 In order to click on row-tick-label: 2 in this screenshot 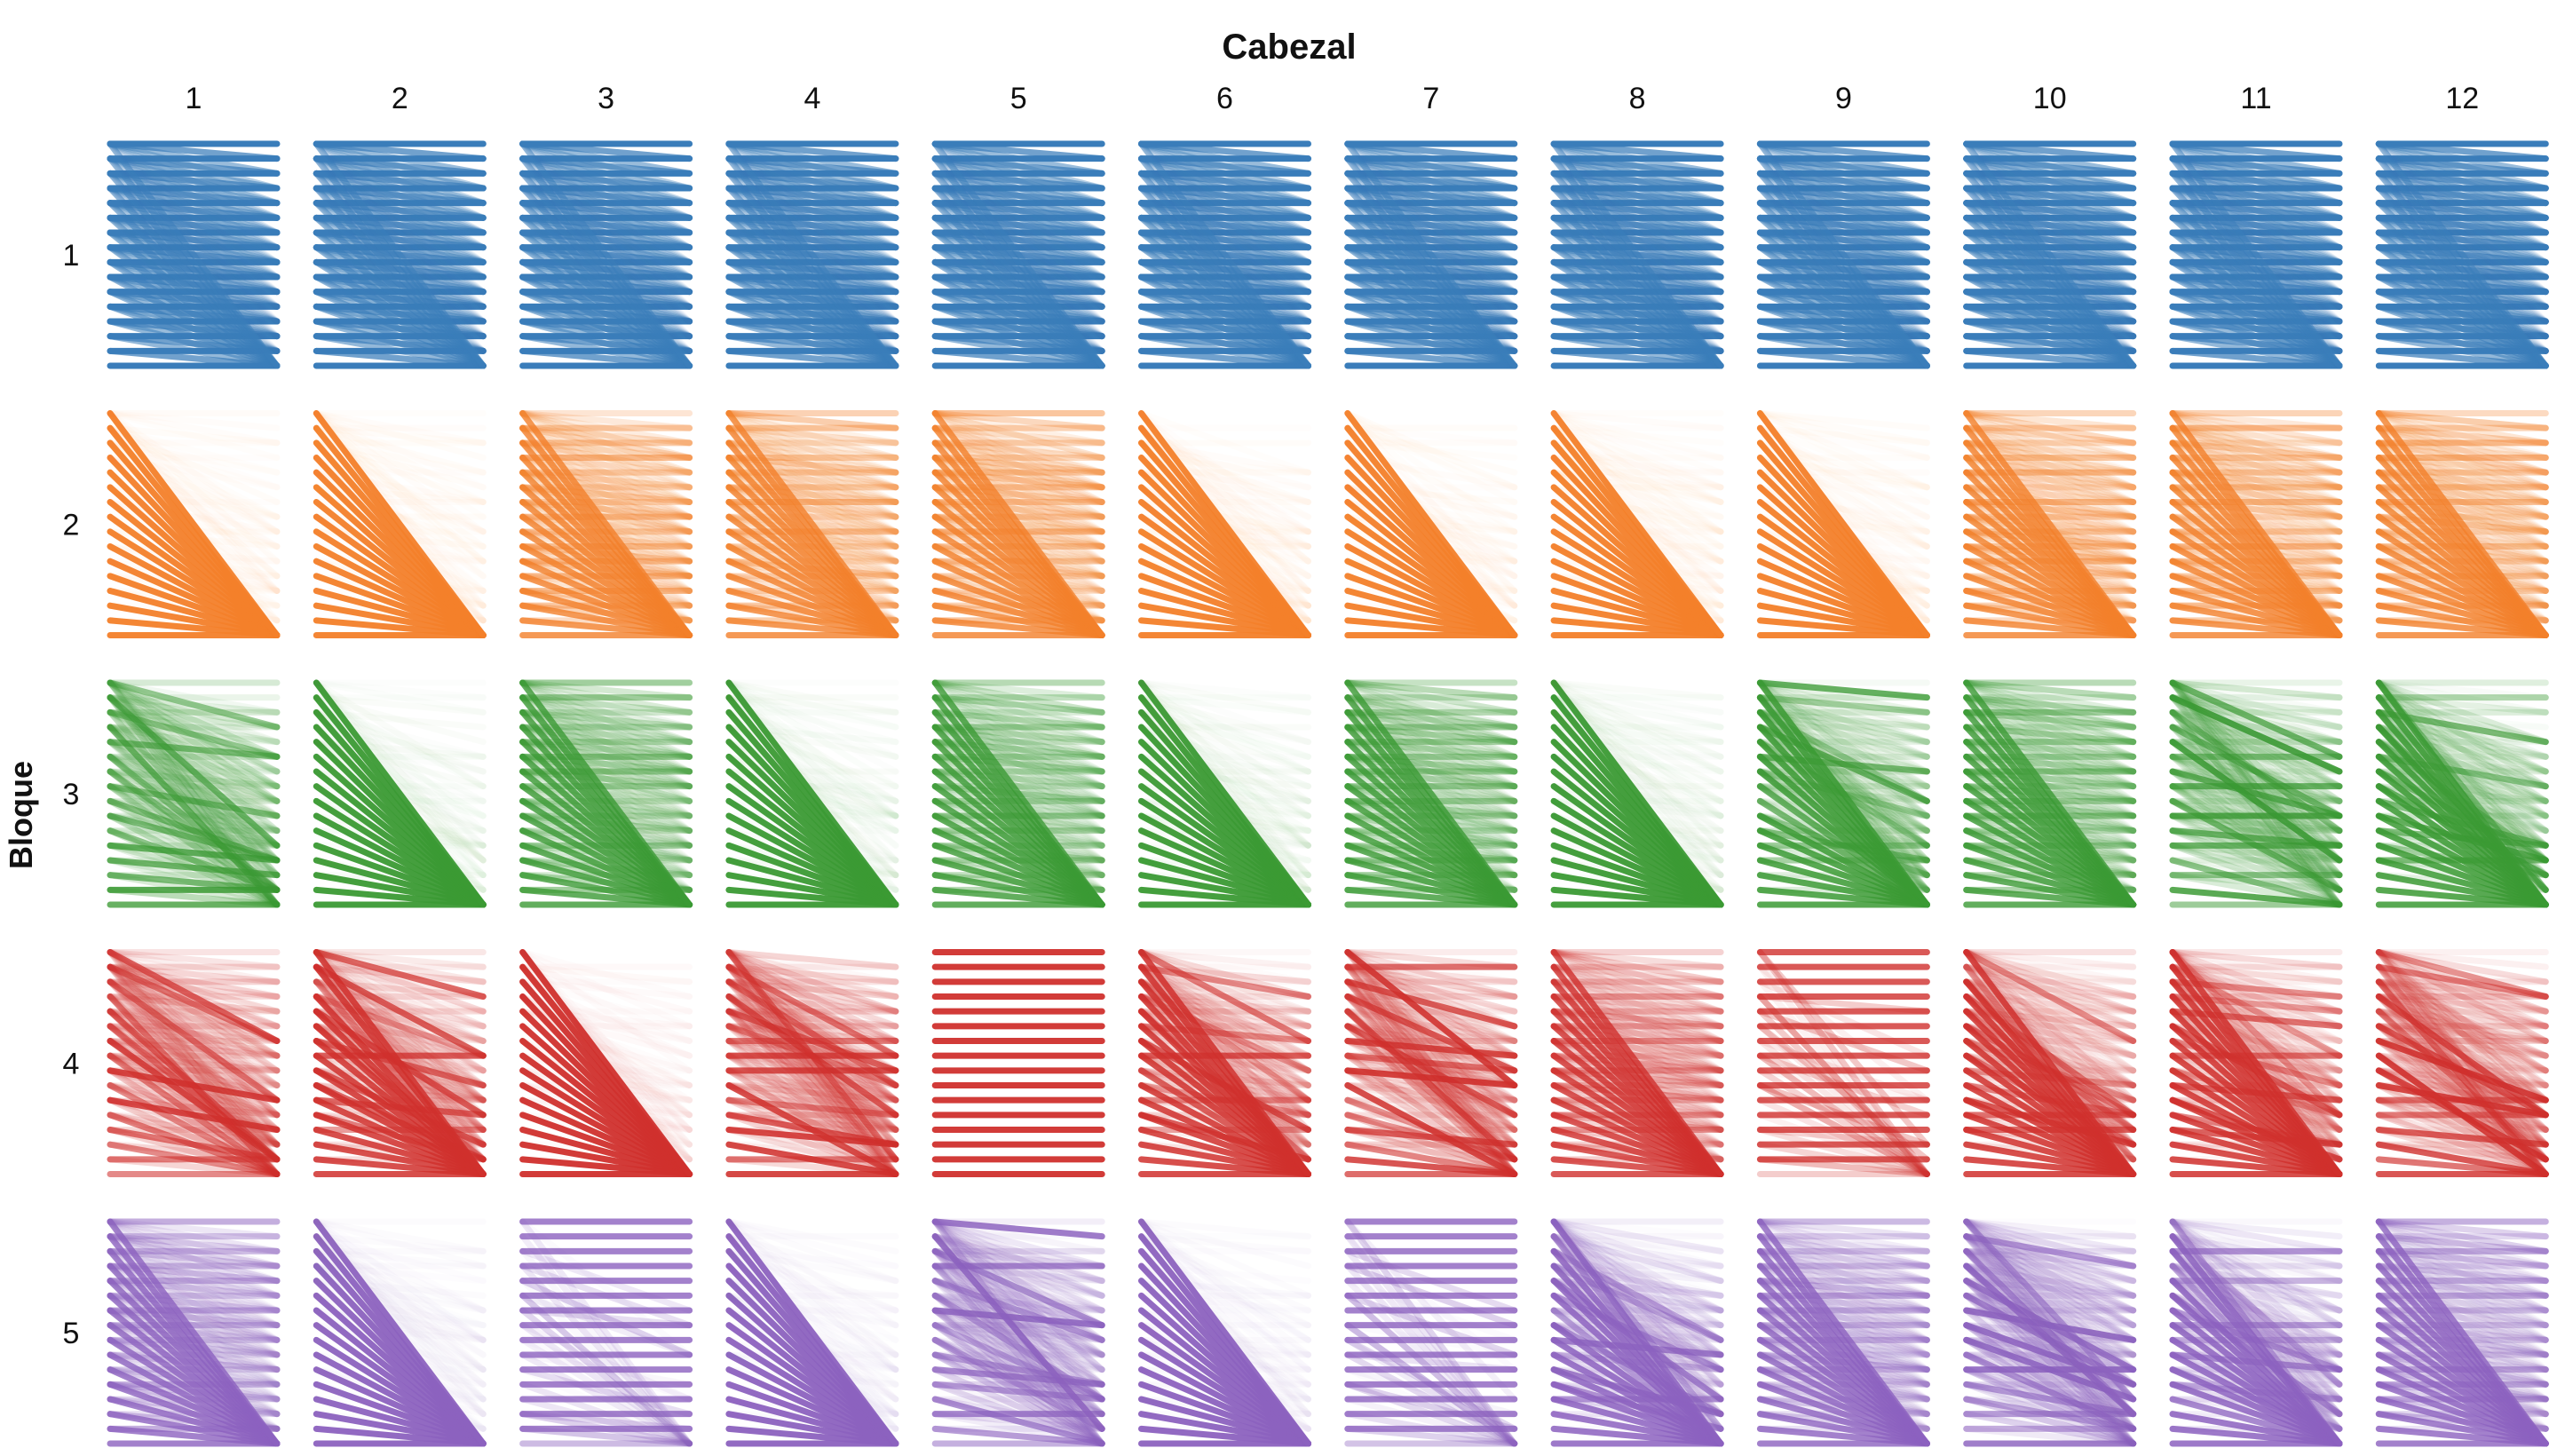, I will do `click(71, 525)`.